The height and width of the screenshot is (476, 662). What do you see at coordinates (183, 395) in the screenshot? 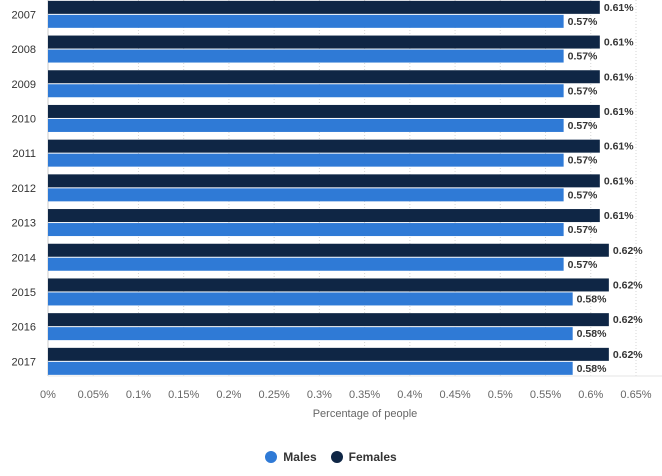
I see `x-tick-label: 0.15%` at bounding box center [183, 395].